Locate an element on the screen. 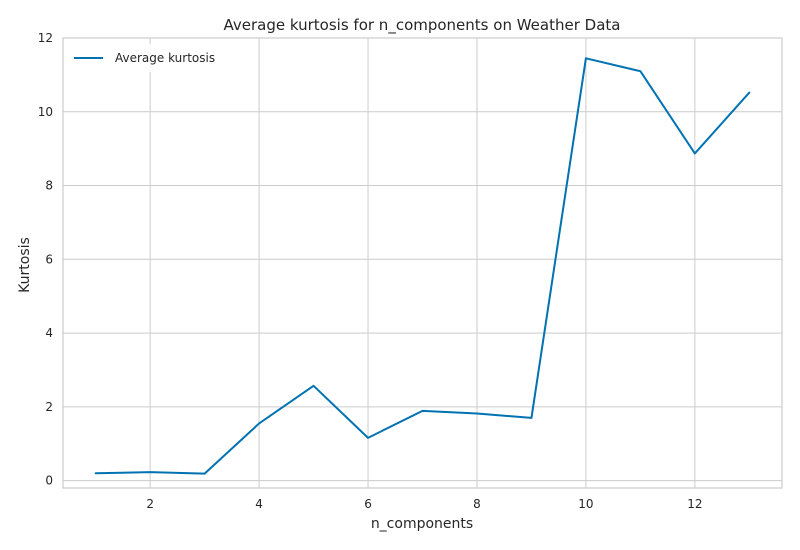 This screenshot has width=800, height=550. legend: Average kurtosis is located at coordinates (147, 58).